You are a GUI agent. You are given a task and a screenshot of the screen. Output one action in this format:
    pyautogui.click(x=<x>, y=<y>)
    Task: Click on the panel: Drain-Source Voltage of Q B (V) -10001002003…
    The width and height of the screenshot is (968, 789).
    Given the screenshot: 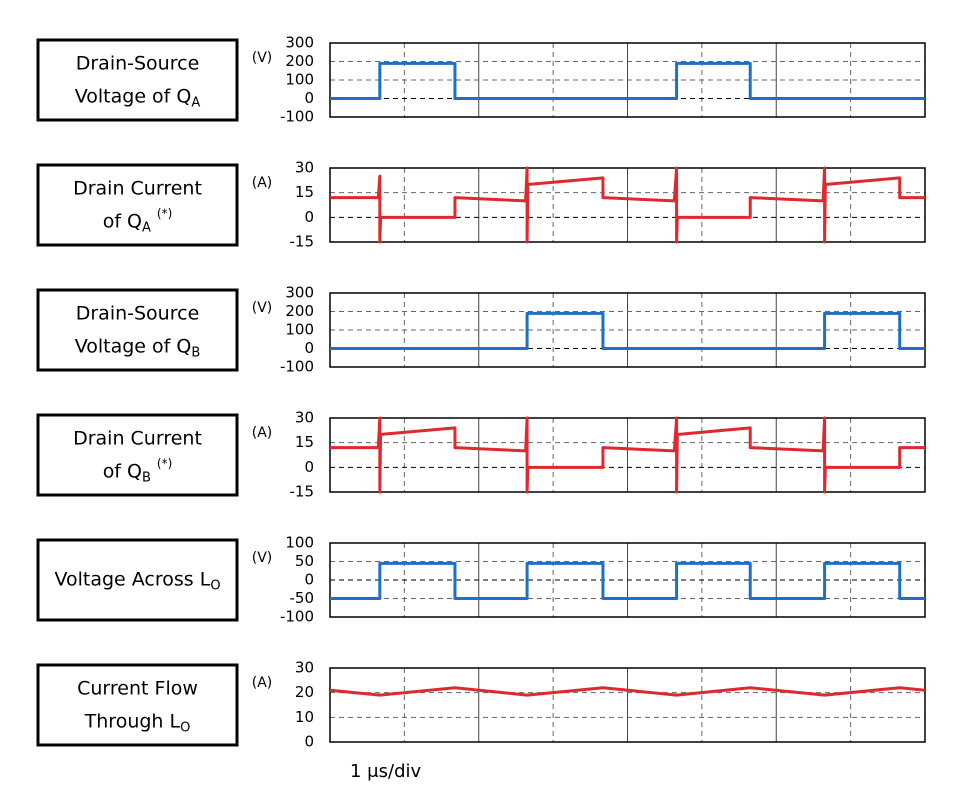 What is the action you would take?
    pyautogui.click(x=481, y=330)
    